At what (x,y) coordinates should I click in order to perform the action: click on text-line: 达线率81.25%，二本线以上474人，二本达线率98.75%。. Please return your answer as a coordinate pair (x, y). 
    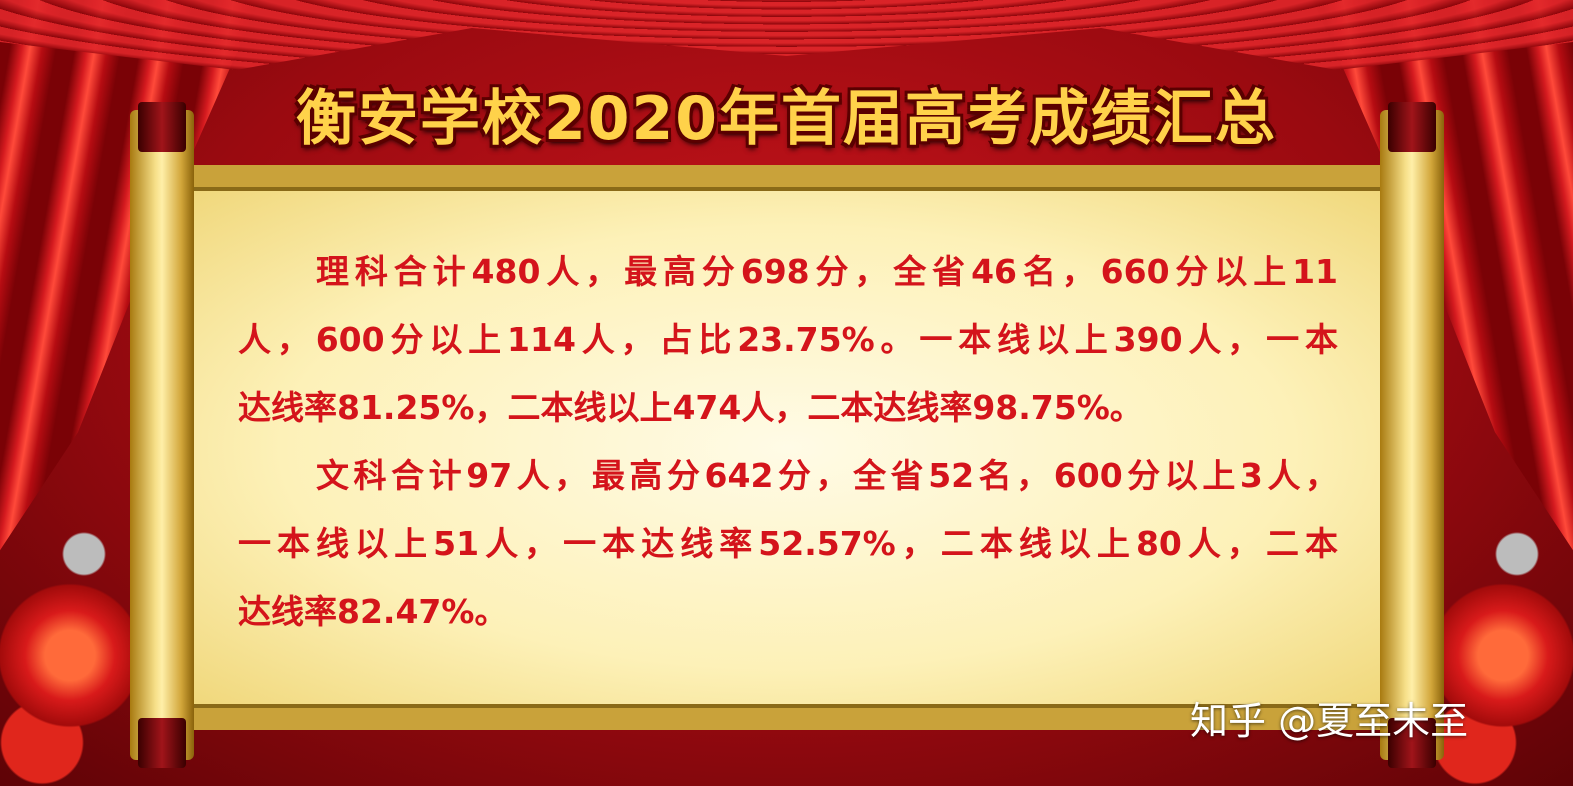
    Looking at the image, I should click on (690, 407).